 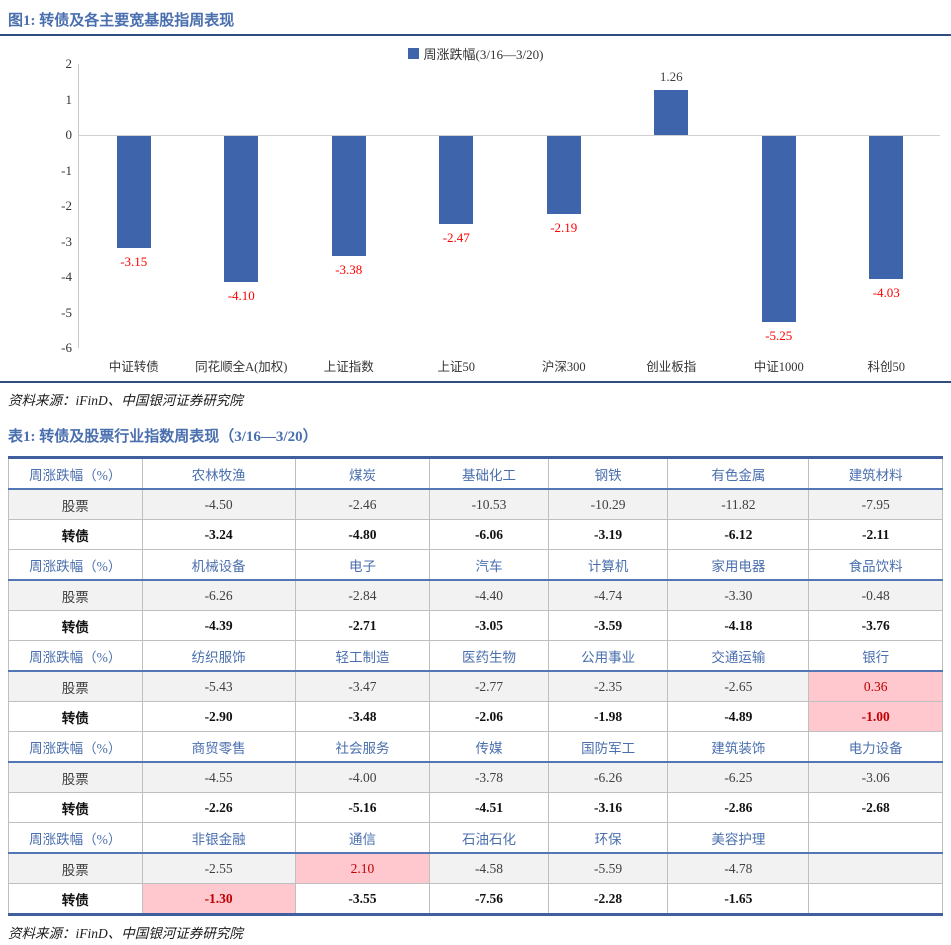 I want to click on figure-source: 资料来源：iFinD、中国银河证券研究院, so click(x=125, y=400).